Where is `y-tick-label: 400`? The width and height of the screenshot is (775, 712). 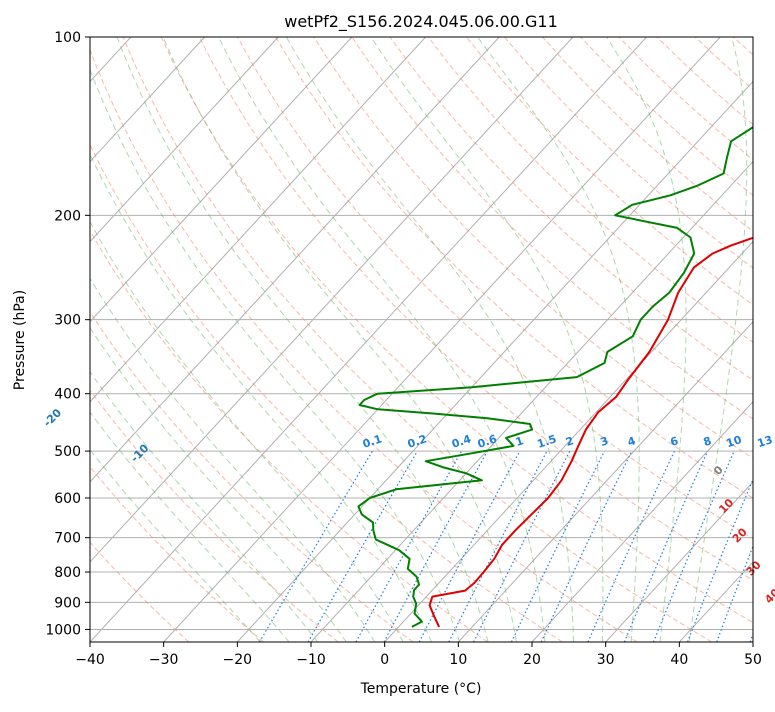
y-tick-label: 400 is located at coordinates (67, 395).